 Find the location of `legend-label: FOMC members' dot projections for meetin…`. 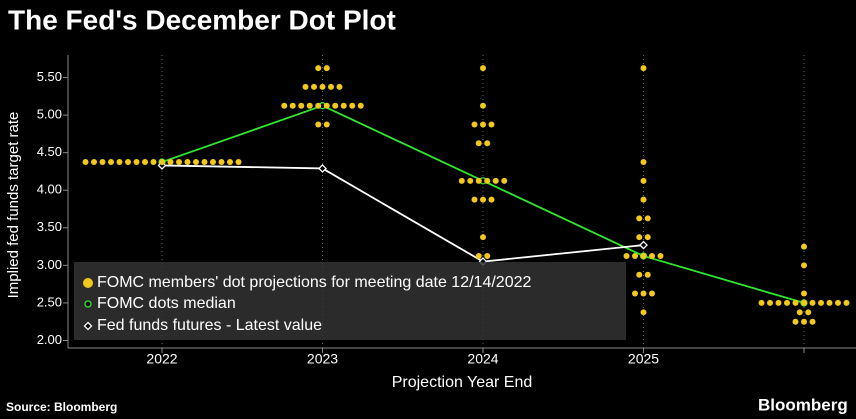

legend-label: FOMC members' dot projections for meetin… is located at coordinates (314, 282).